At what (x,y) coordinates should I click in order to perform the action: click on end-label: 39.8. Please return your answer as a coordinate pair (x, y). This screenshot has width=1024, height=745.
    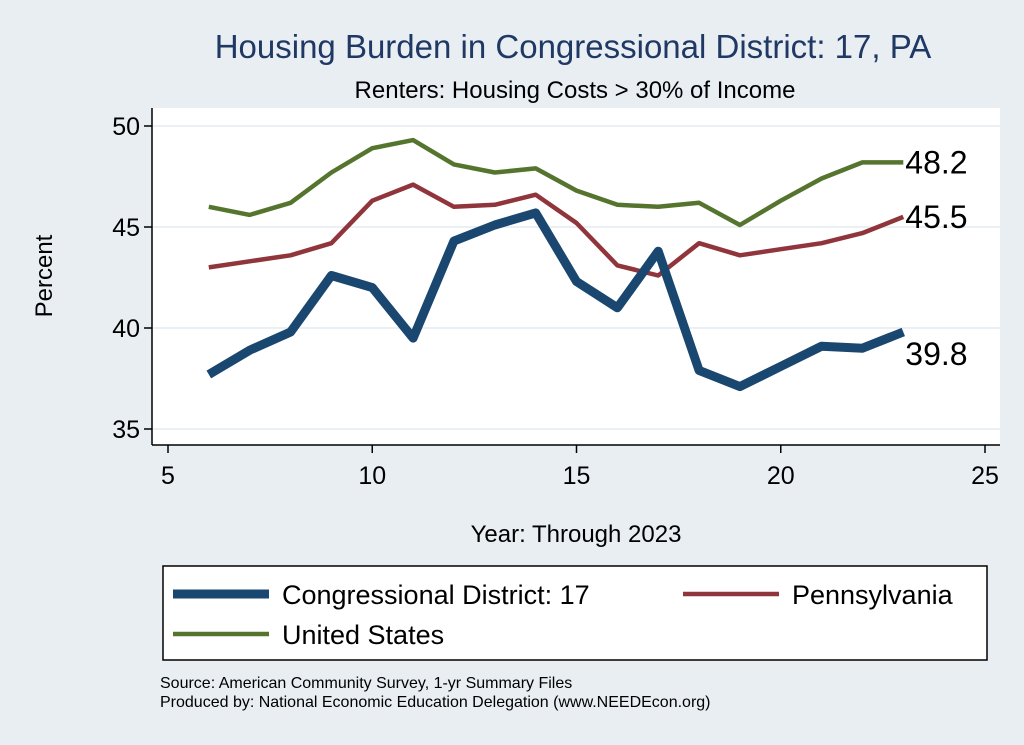
    Looking at the image, I should click on (936, 354).